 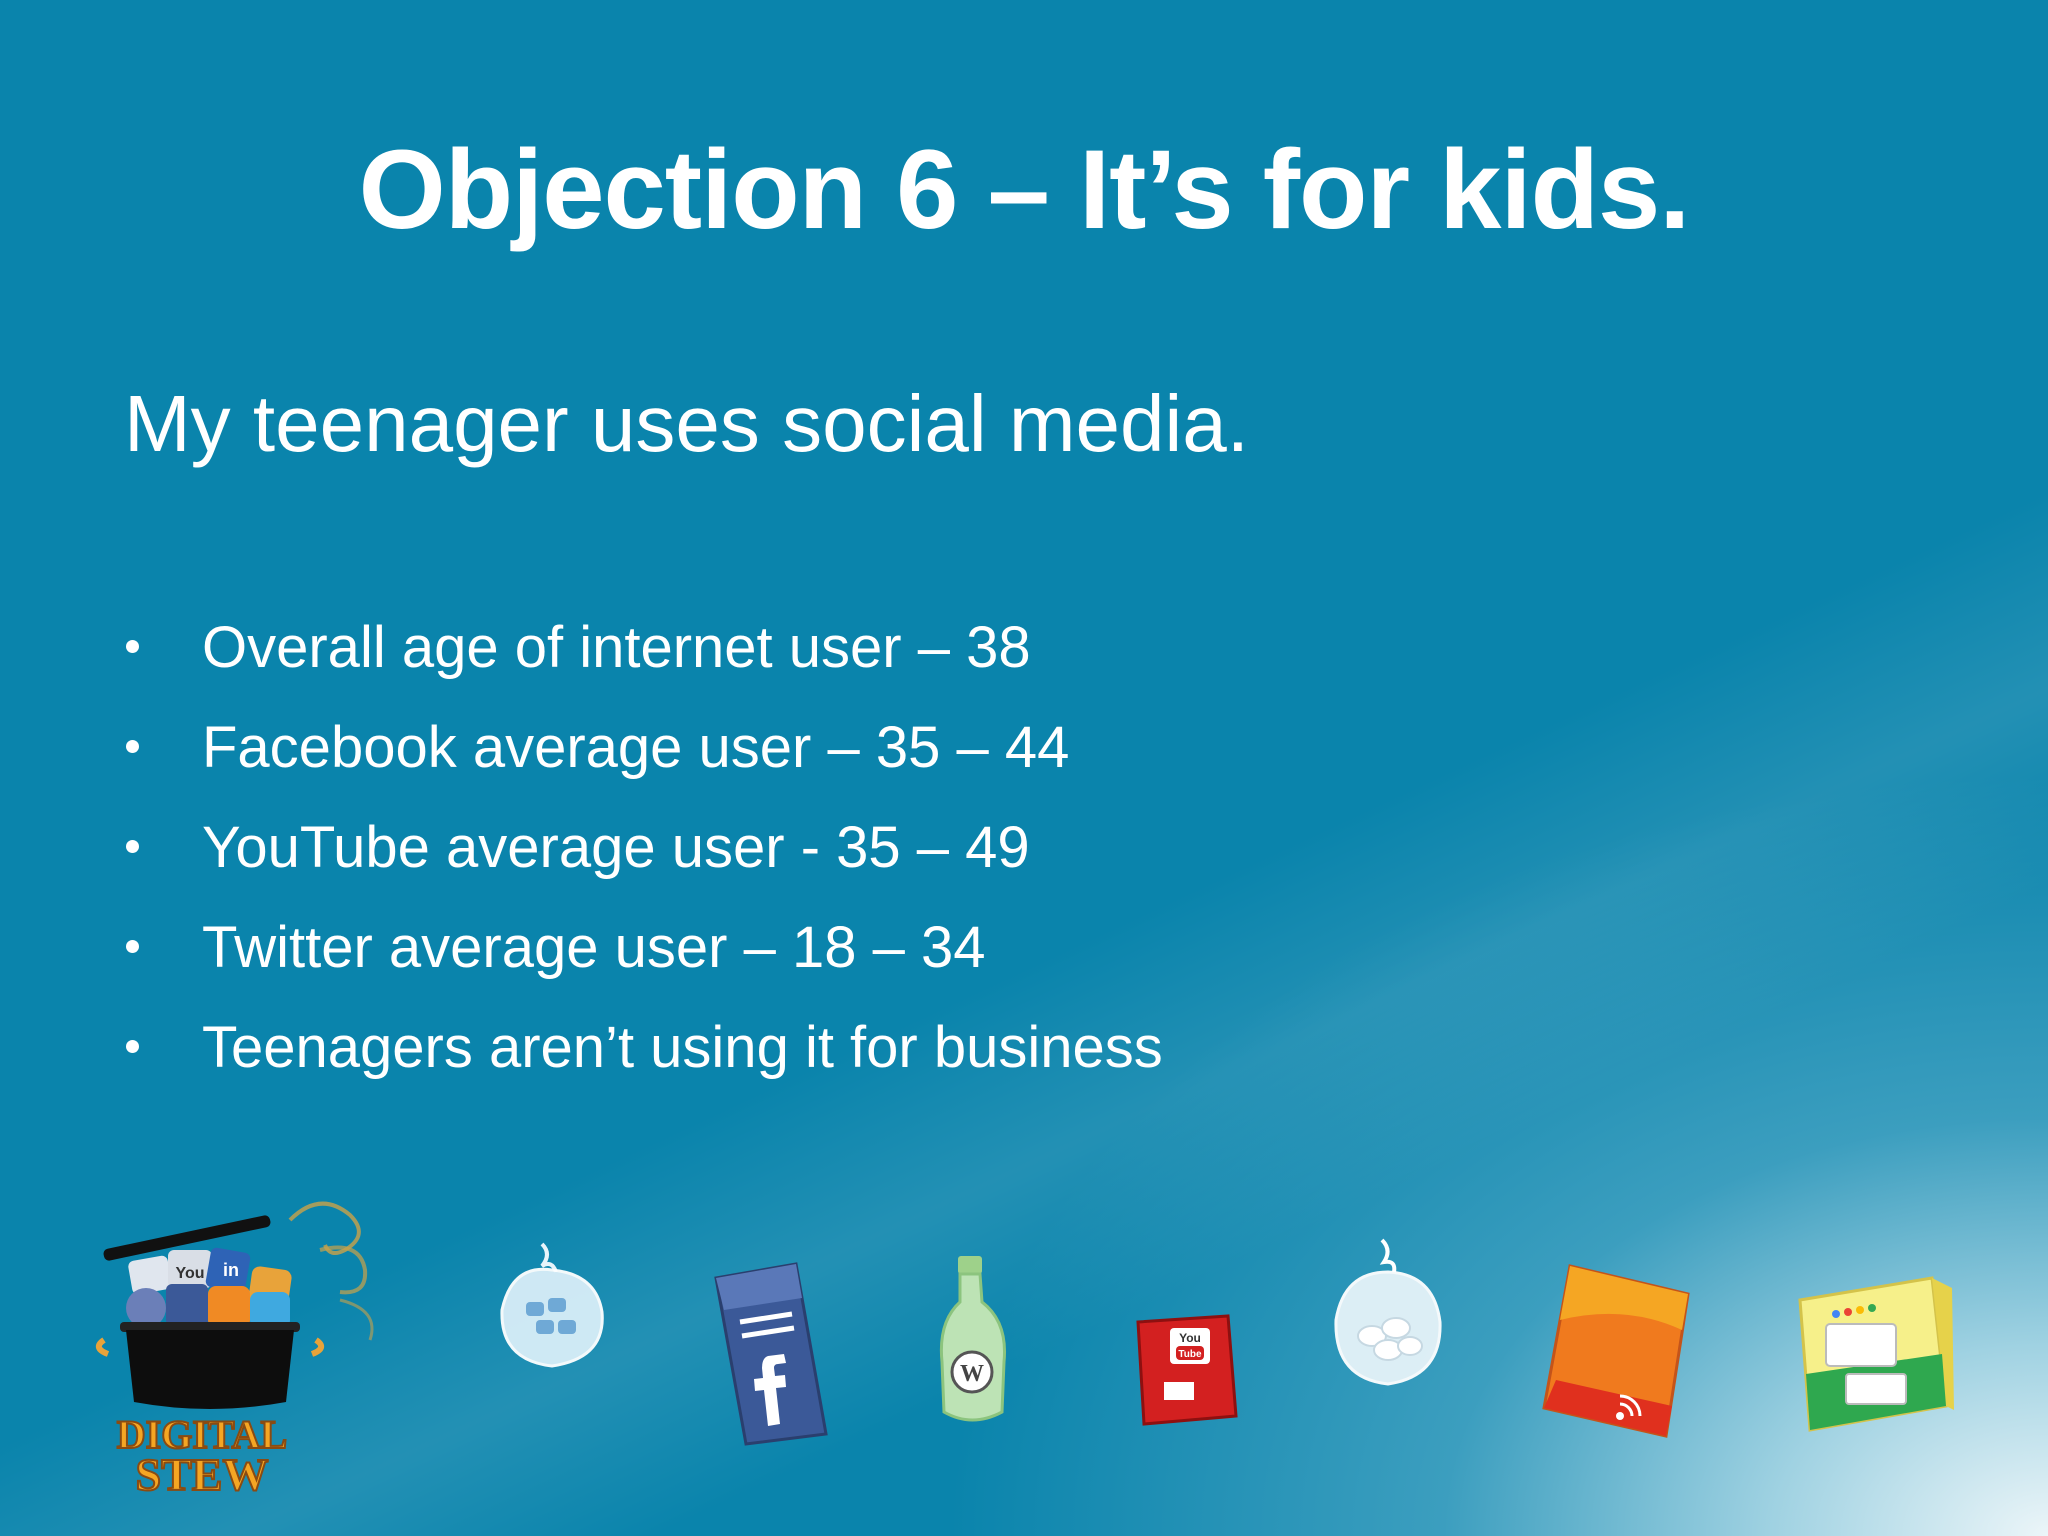 I want to click on google-box-icon, so click(x=1876, y=1354).